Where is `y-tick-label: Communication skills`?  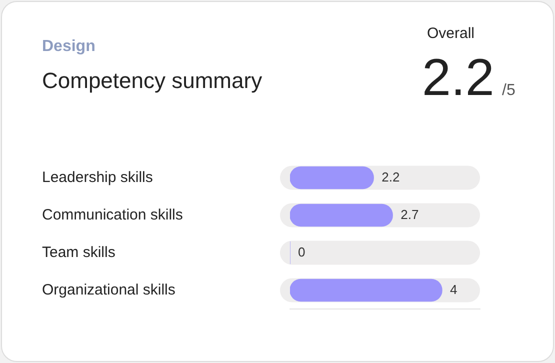
y-tick-label: Communication skills is located at coordinates (112, 215).